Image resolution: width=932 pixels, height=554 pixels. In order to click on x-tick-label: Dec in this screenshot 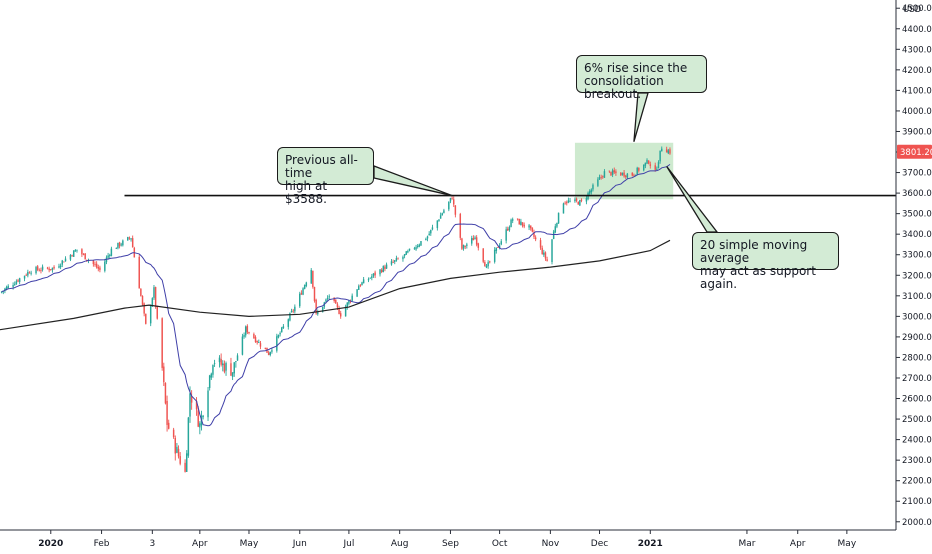, I will do `click(599, 544)`.